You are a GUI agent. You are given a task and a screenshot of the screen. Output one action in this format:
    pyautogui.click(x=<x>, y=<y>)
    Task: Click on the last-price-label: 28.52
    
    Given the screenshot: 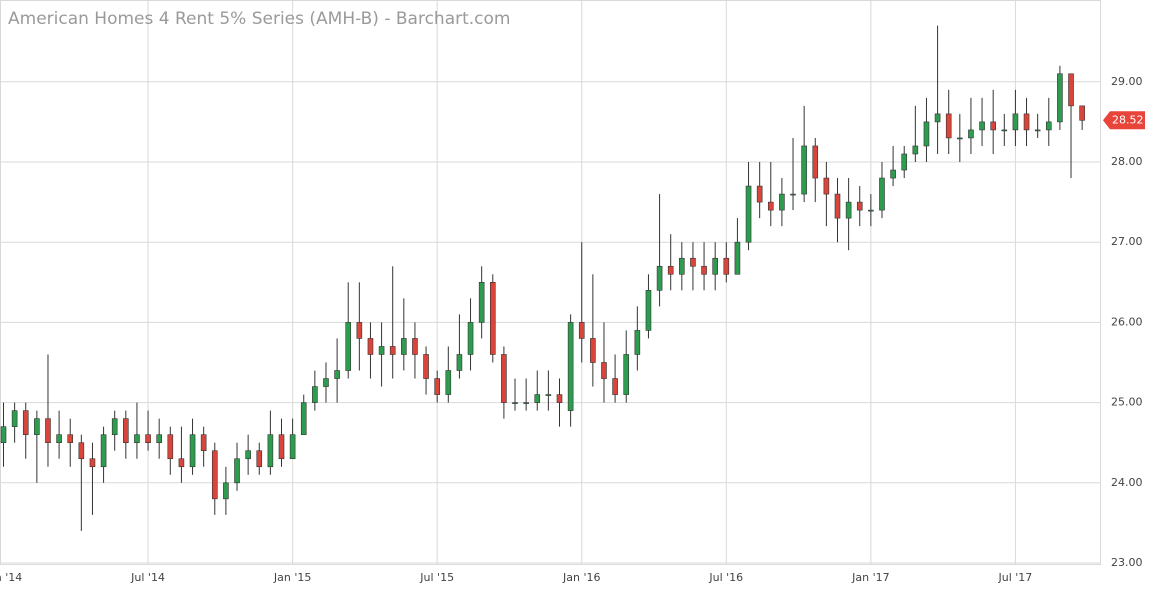 What is the action you would take?
    pyautogui.click(x=1128, y=119)
    